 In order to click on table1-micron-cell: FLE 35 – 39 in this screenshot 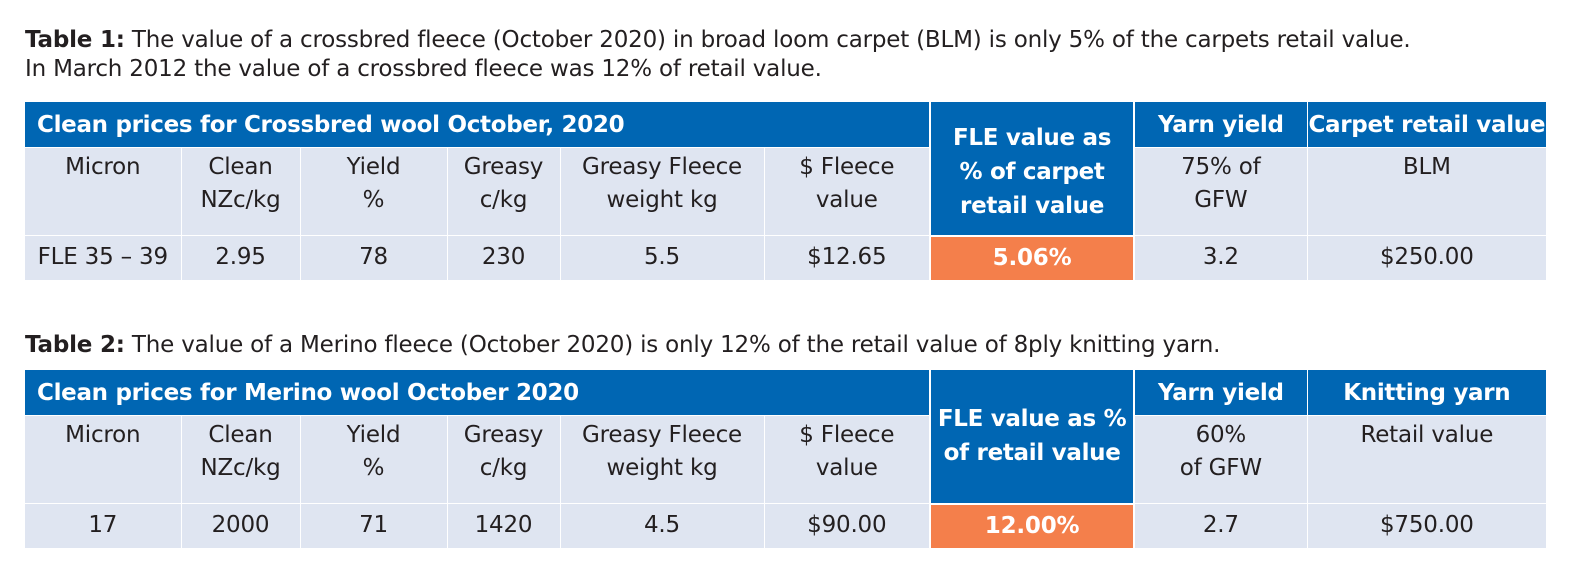, I will do `click(103, 258)`.